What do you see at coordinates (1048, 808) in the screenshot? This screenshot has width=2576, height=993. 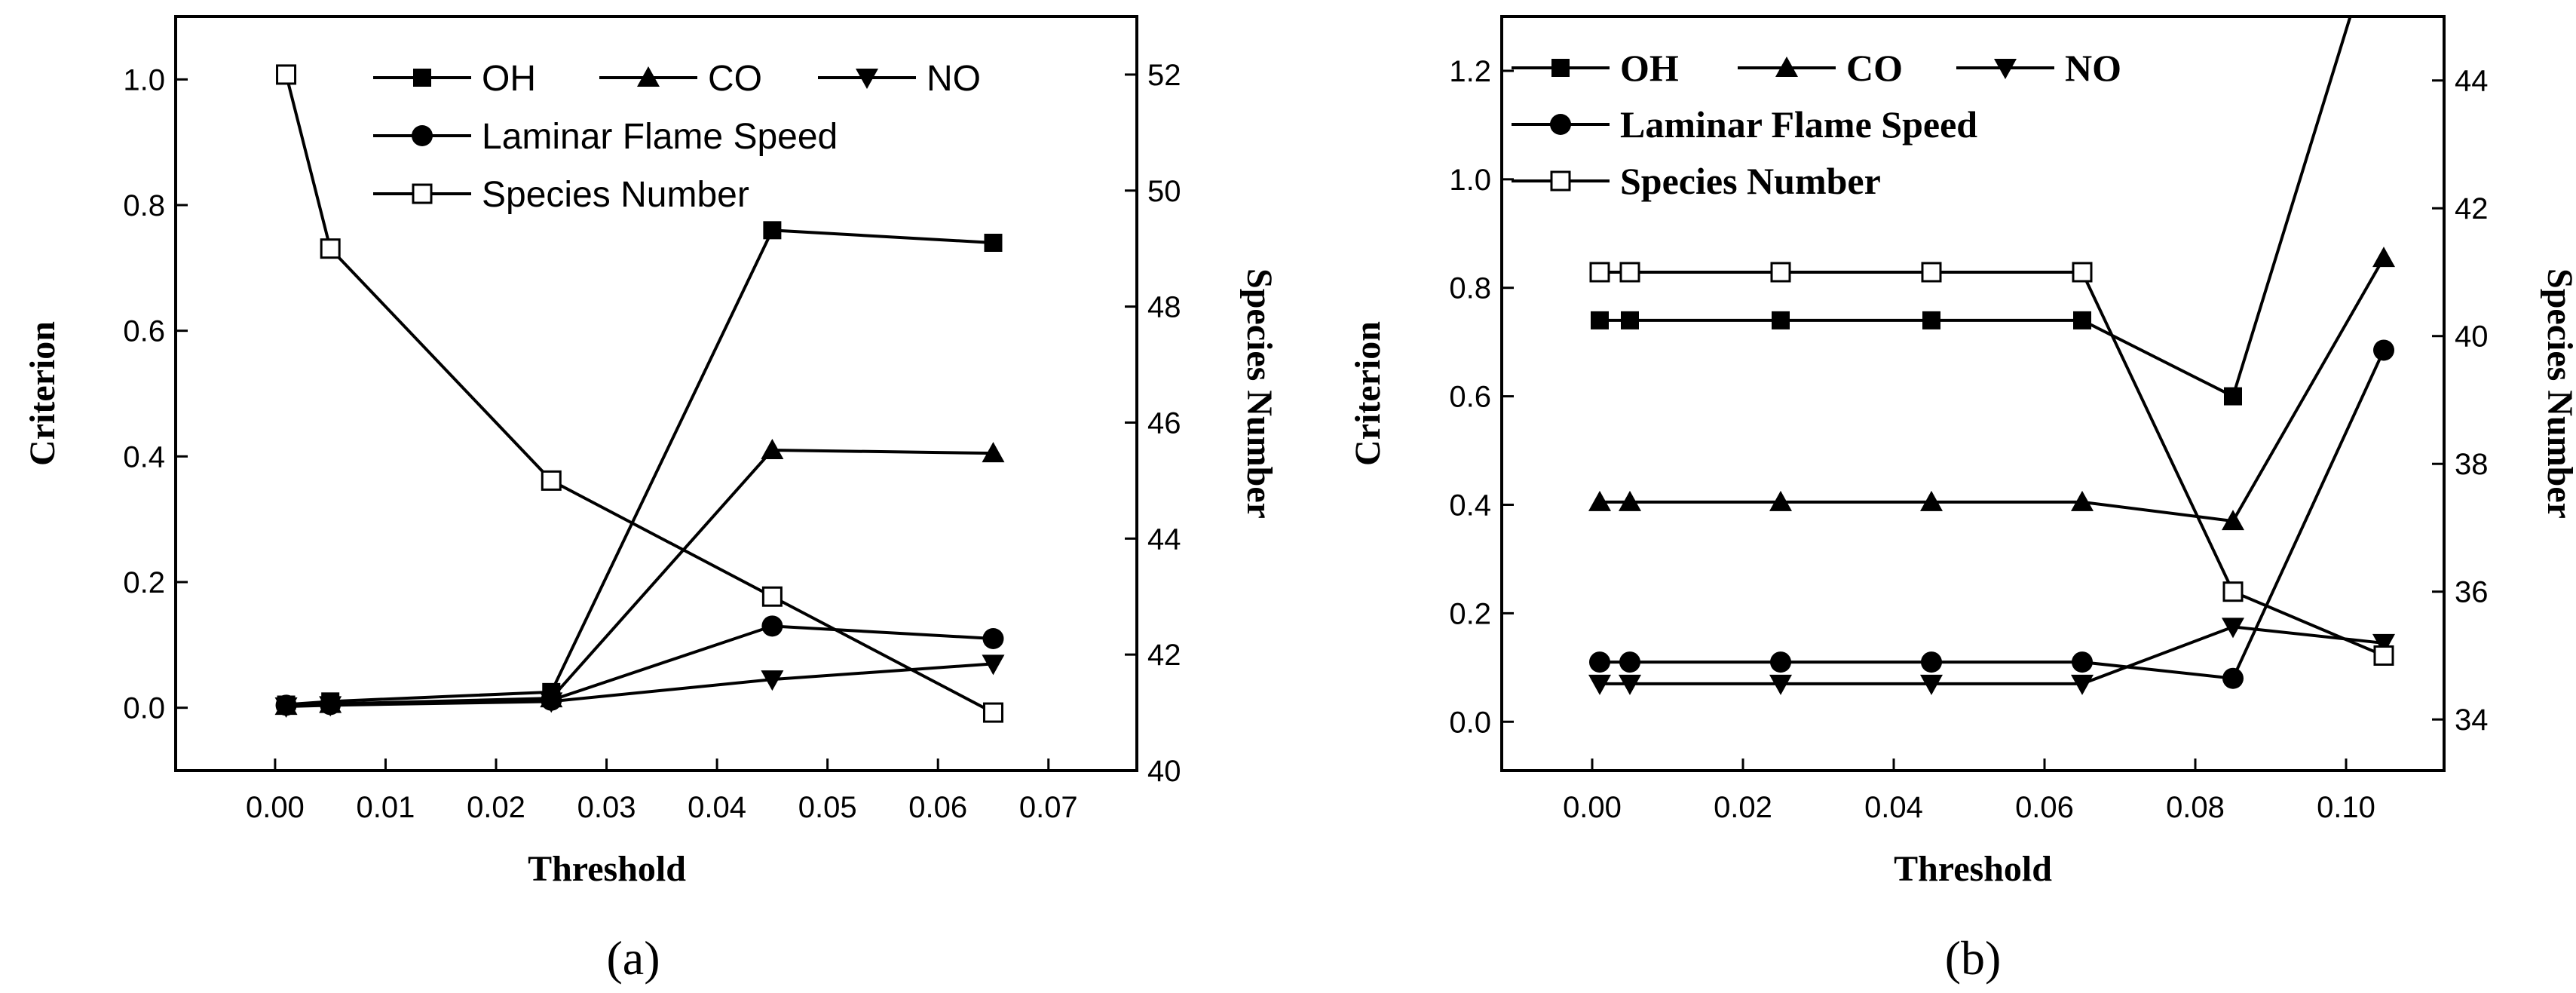 I see `x-tick-label: 0.07` at bounding box center [1048, 808].